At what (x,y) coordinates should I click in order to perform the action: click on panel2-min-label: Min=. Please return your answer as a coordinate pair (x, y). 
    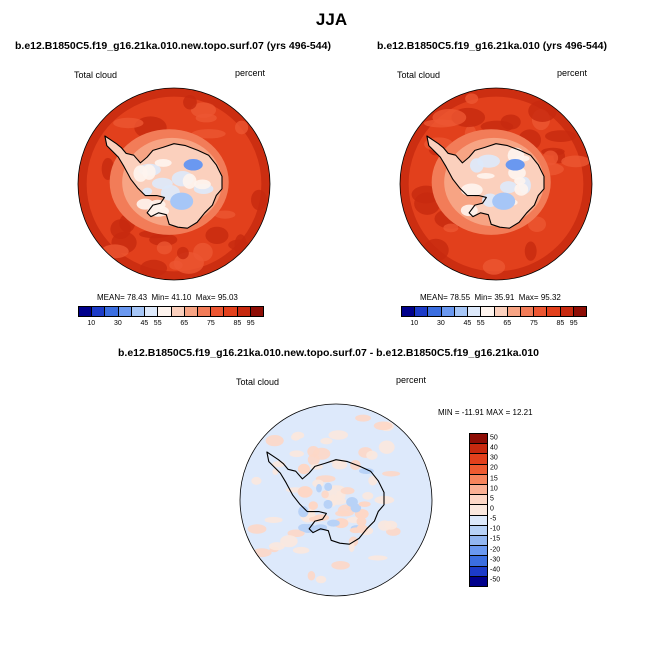
    Looking at the image, I should click on (483, 297).